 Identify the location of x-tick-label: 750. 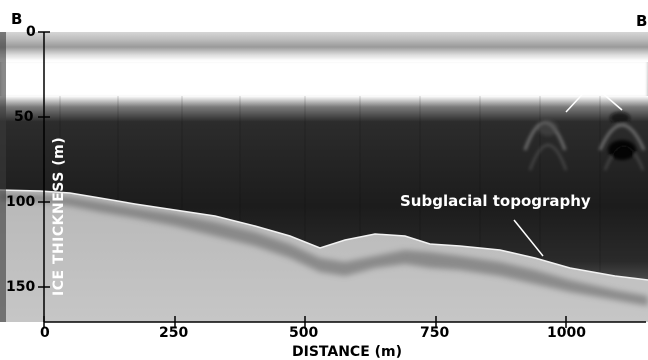
(435, 333).